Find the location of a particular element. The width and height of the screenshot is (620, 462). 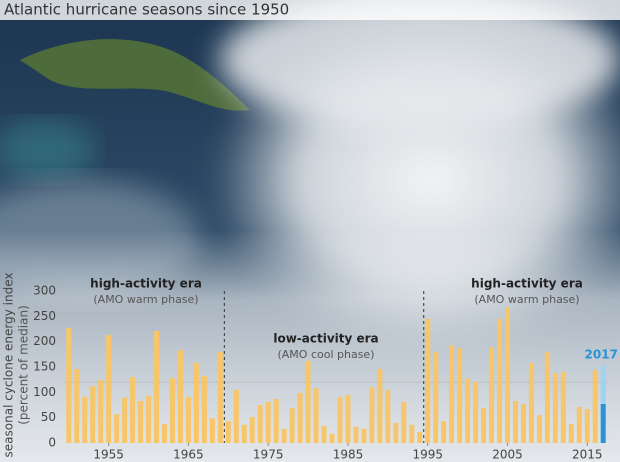

highlight-label: 2017 is located at coordinates (601, 354).